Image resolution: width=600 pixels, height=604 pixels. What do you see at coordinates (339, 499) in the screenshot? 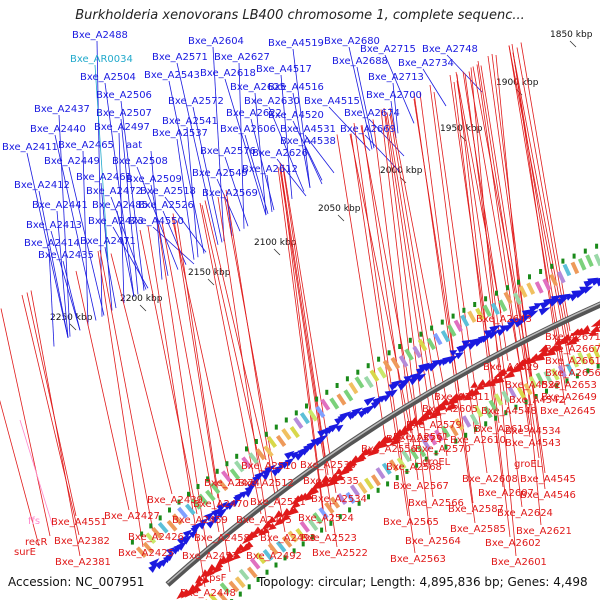
I see `reverse-gene-label: Bxe_A2534` at bounding box center [339, 499].